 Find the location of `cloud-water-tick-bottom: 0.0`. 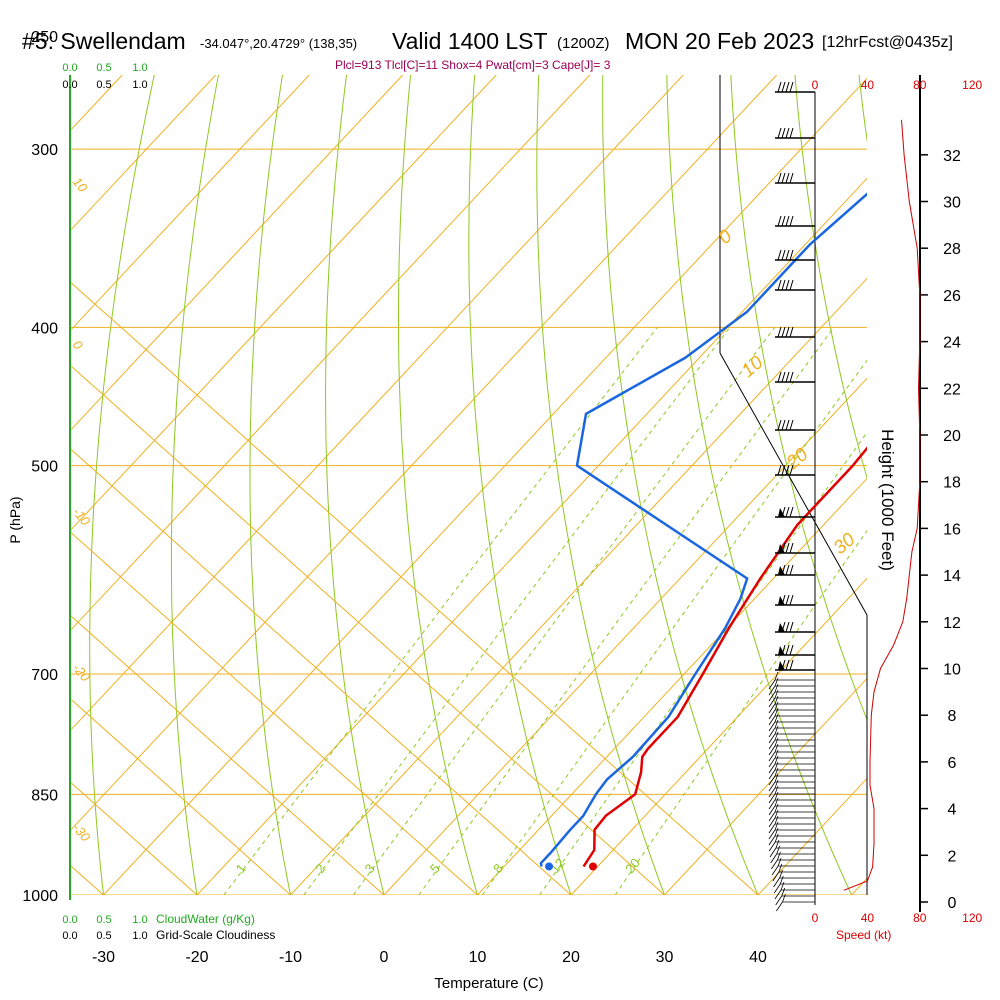

cloud-water-tick-bottom: 0.0 is located at coordinates (69, 920).